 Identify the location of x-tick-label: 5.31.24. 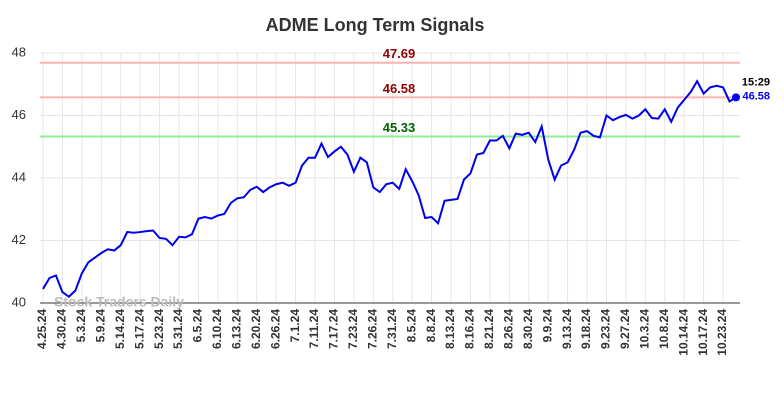
(178, 329).